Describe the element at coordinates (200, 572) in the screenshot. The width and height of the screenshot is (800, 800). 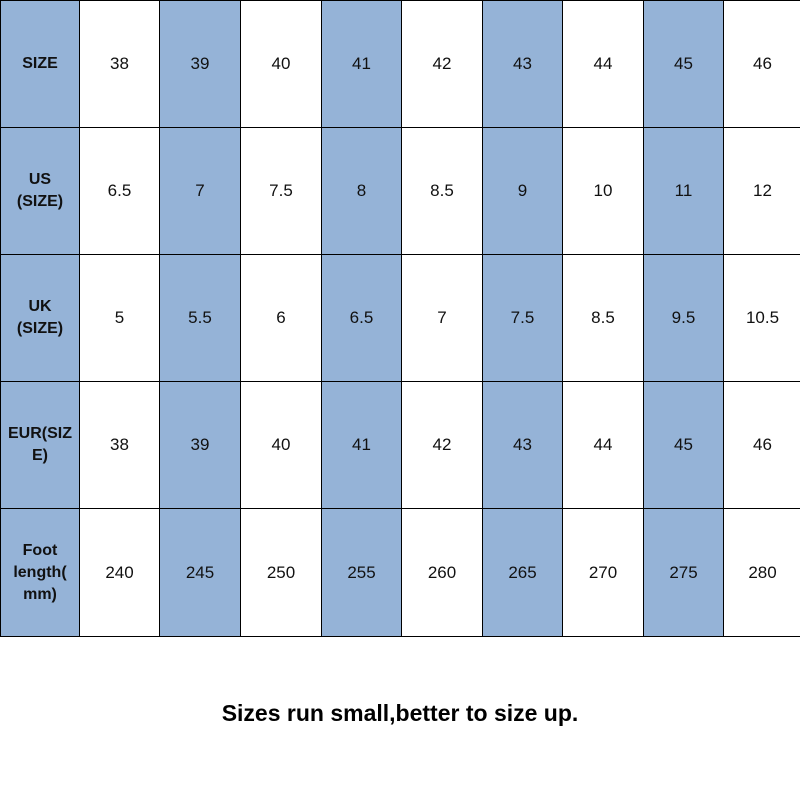
I see `table-cell: 245` at that location.